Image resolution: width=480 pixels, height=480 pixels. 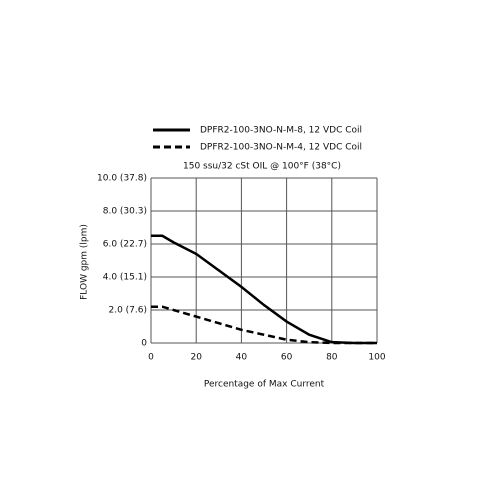 What do you see at coordinates (125, 245) in the screenshot?
I see `y-tick-label: 6.0 (22.7)` at bounding box center [125, 245].